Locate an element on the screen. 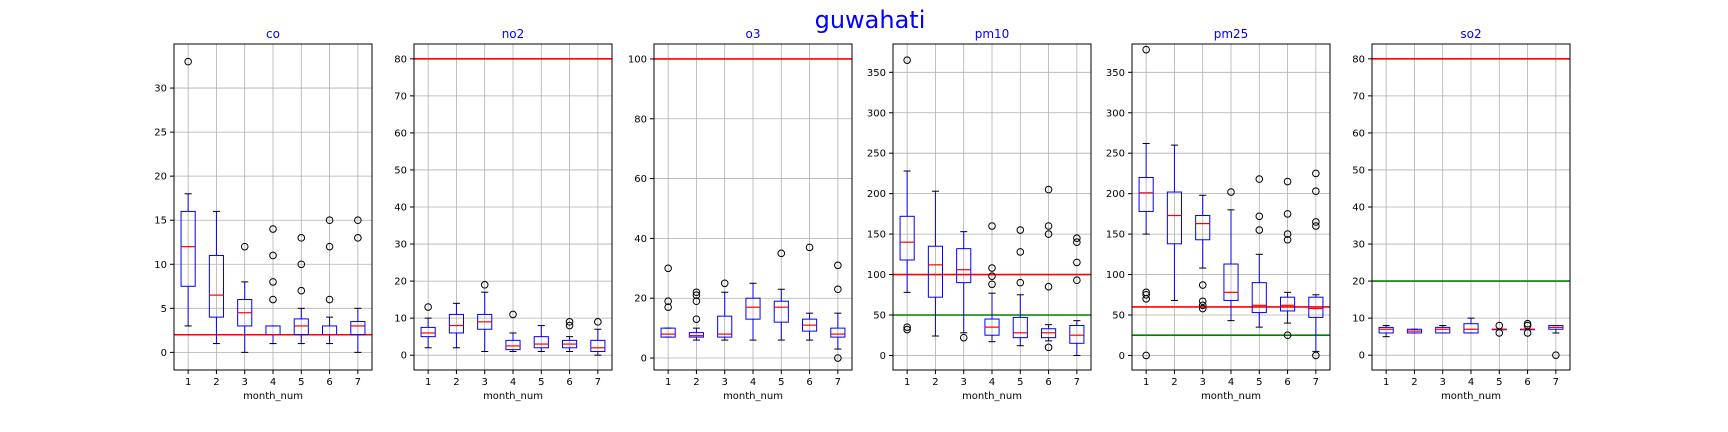  ytick-label: 350 is located at coordinates (1115, 73).